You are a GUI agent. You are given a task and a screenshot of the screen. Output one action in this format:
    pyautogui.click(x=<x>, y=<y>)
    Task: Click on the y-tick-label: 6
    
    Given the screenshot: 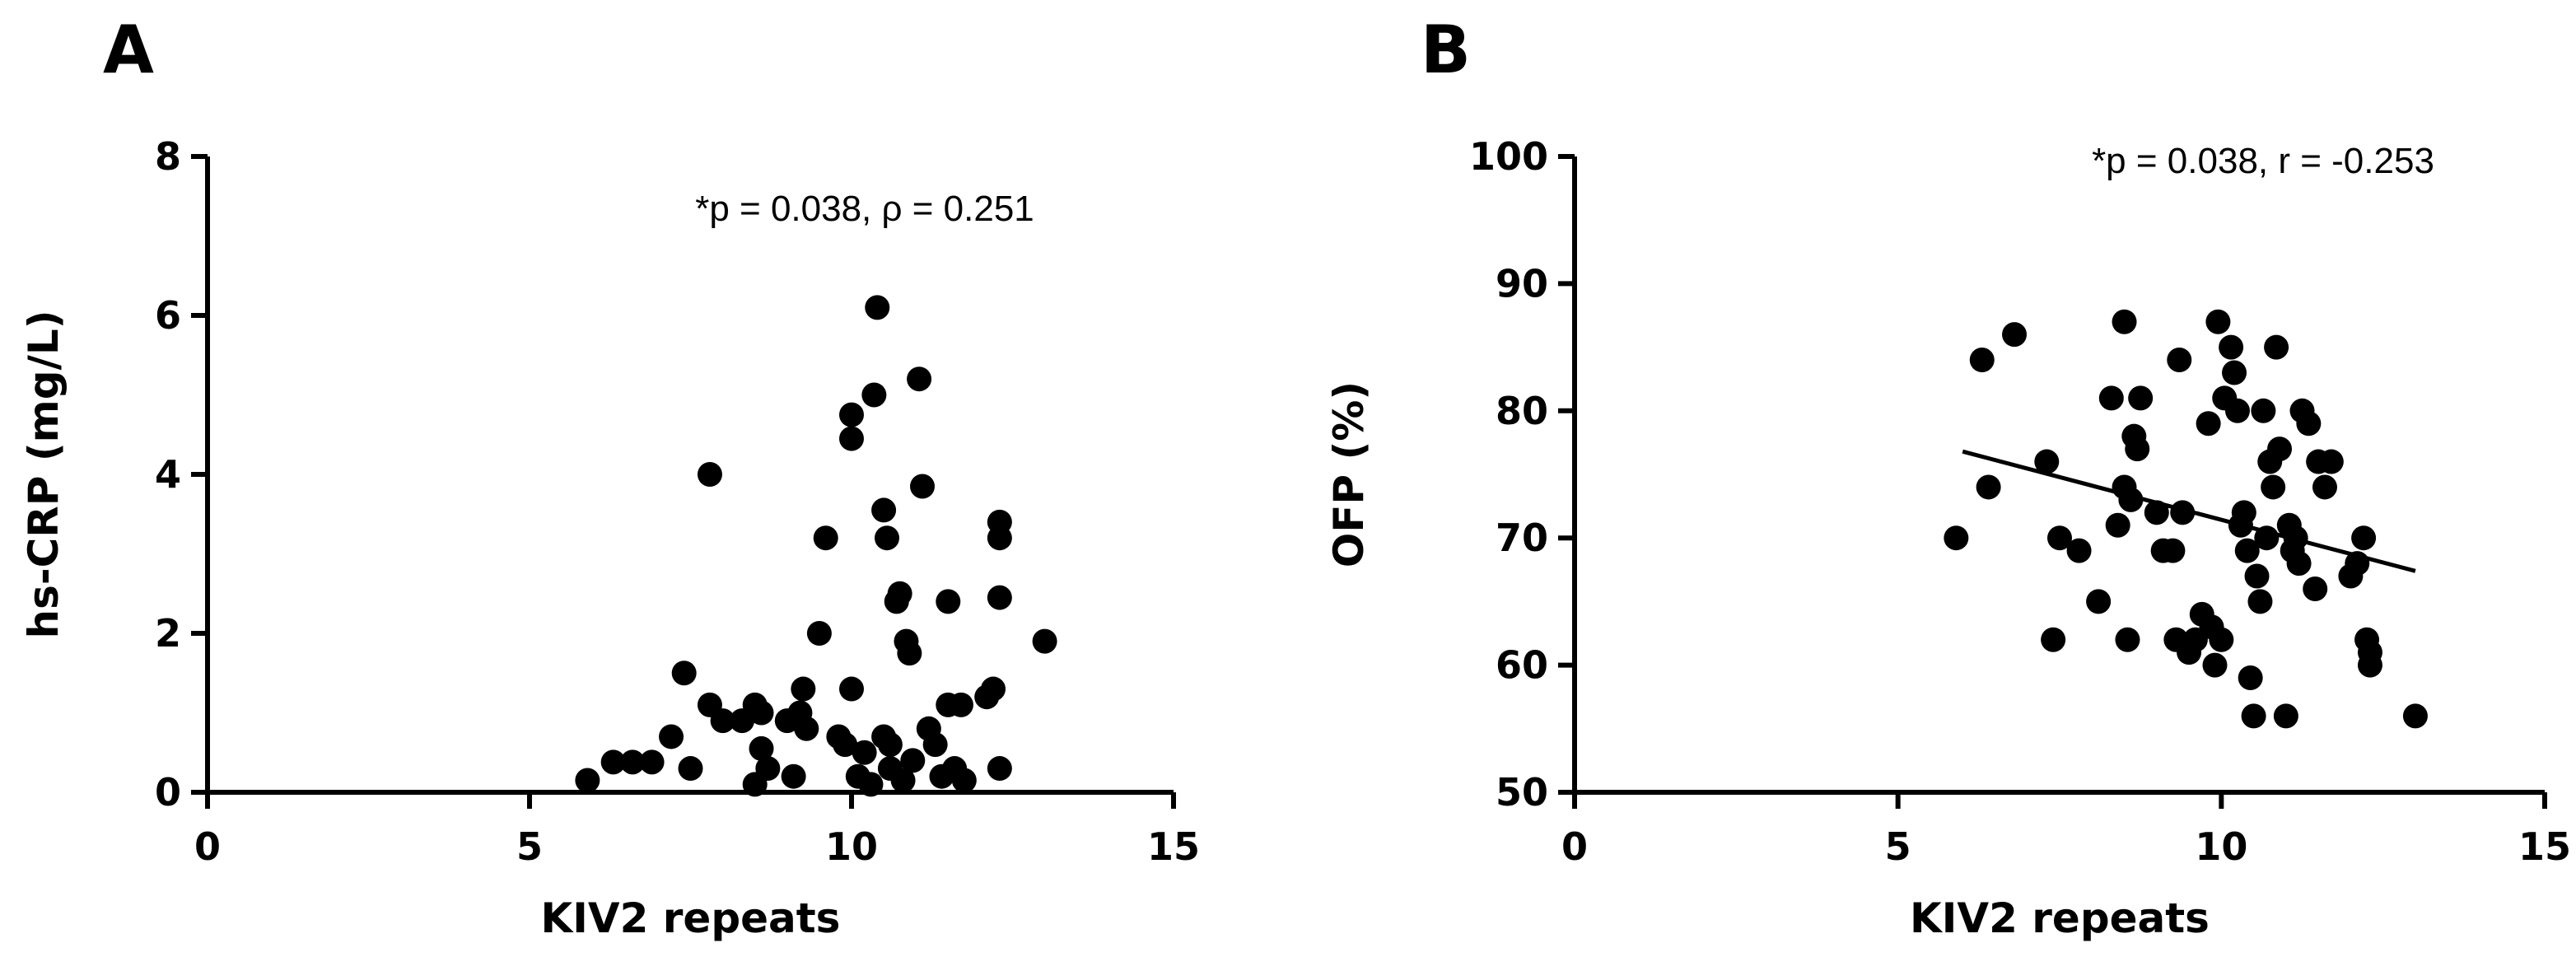 What is the action you would take?
    pyautogui.click(x=168, y=315)
    